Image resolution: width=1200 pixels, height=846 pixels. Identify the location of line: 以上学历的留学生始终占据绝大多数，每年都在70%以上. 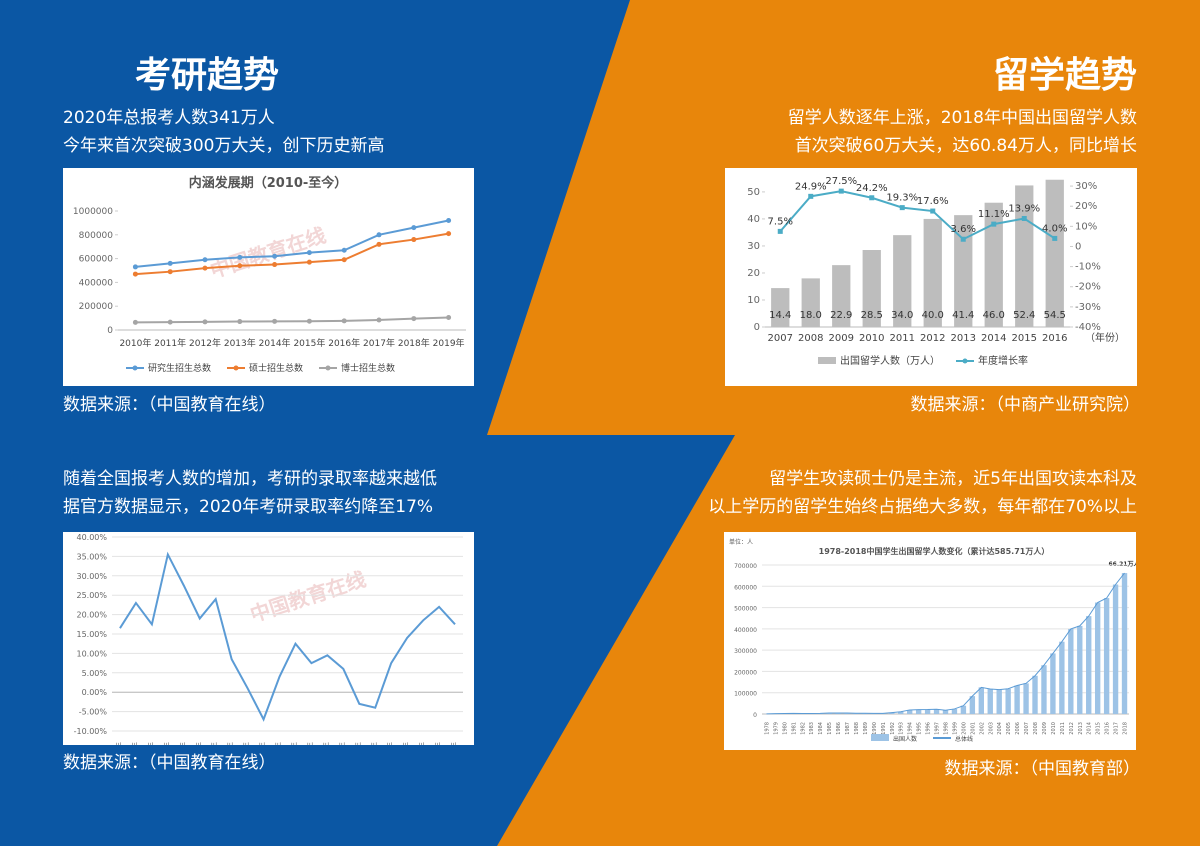
(922, 507).